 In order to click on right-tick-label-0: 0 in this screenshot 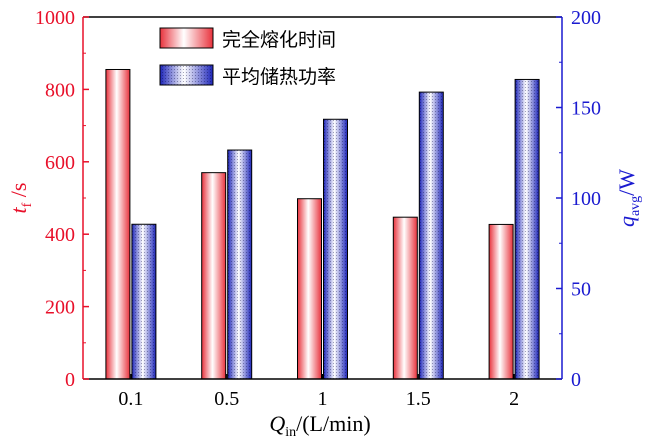, I will do `click(576, 380)`.